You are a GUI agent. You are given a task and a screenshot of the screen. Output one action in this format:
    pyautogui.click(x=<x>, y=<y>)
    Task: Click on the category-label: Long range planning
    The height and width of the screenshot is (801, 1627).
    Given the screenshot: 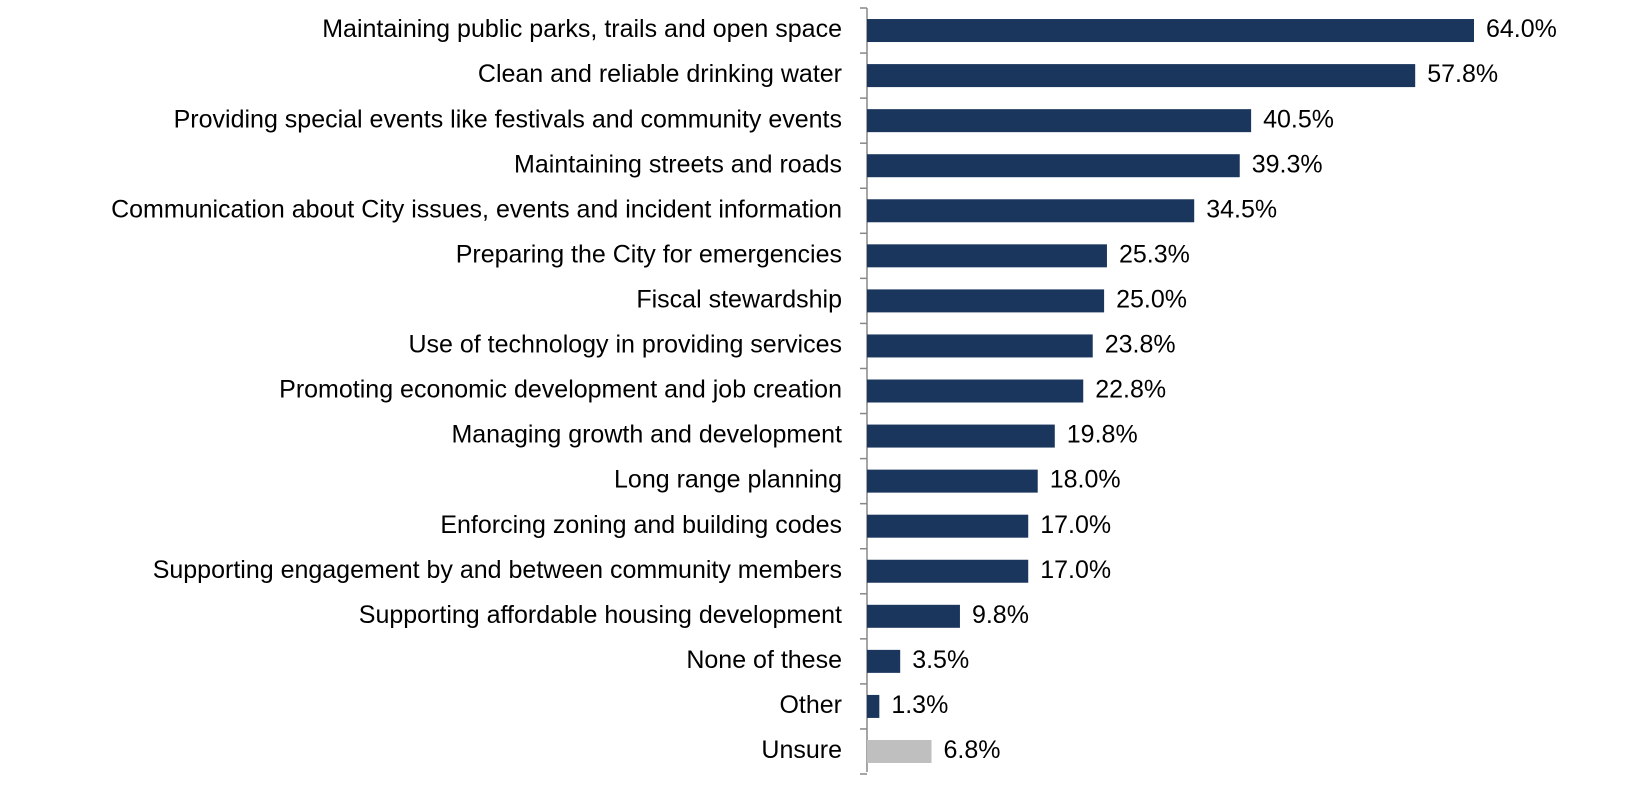 What is the action you would take?
    pyautogui.click(x=728, y=480)
    